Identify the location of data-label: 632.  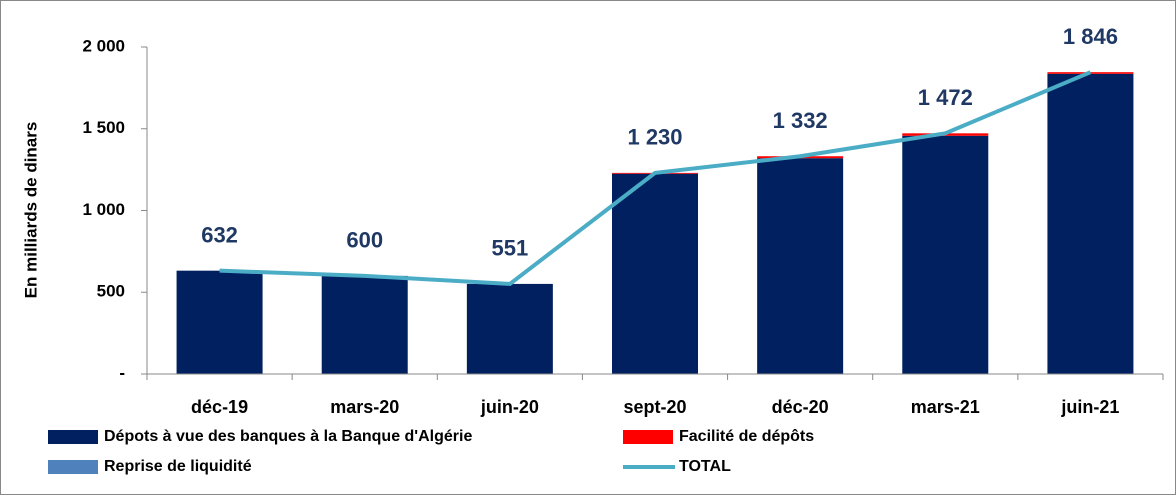
(219, 234).